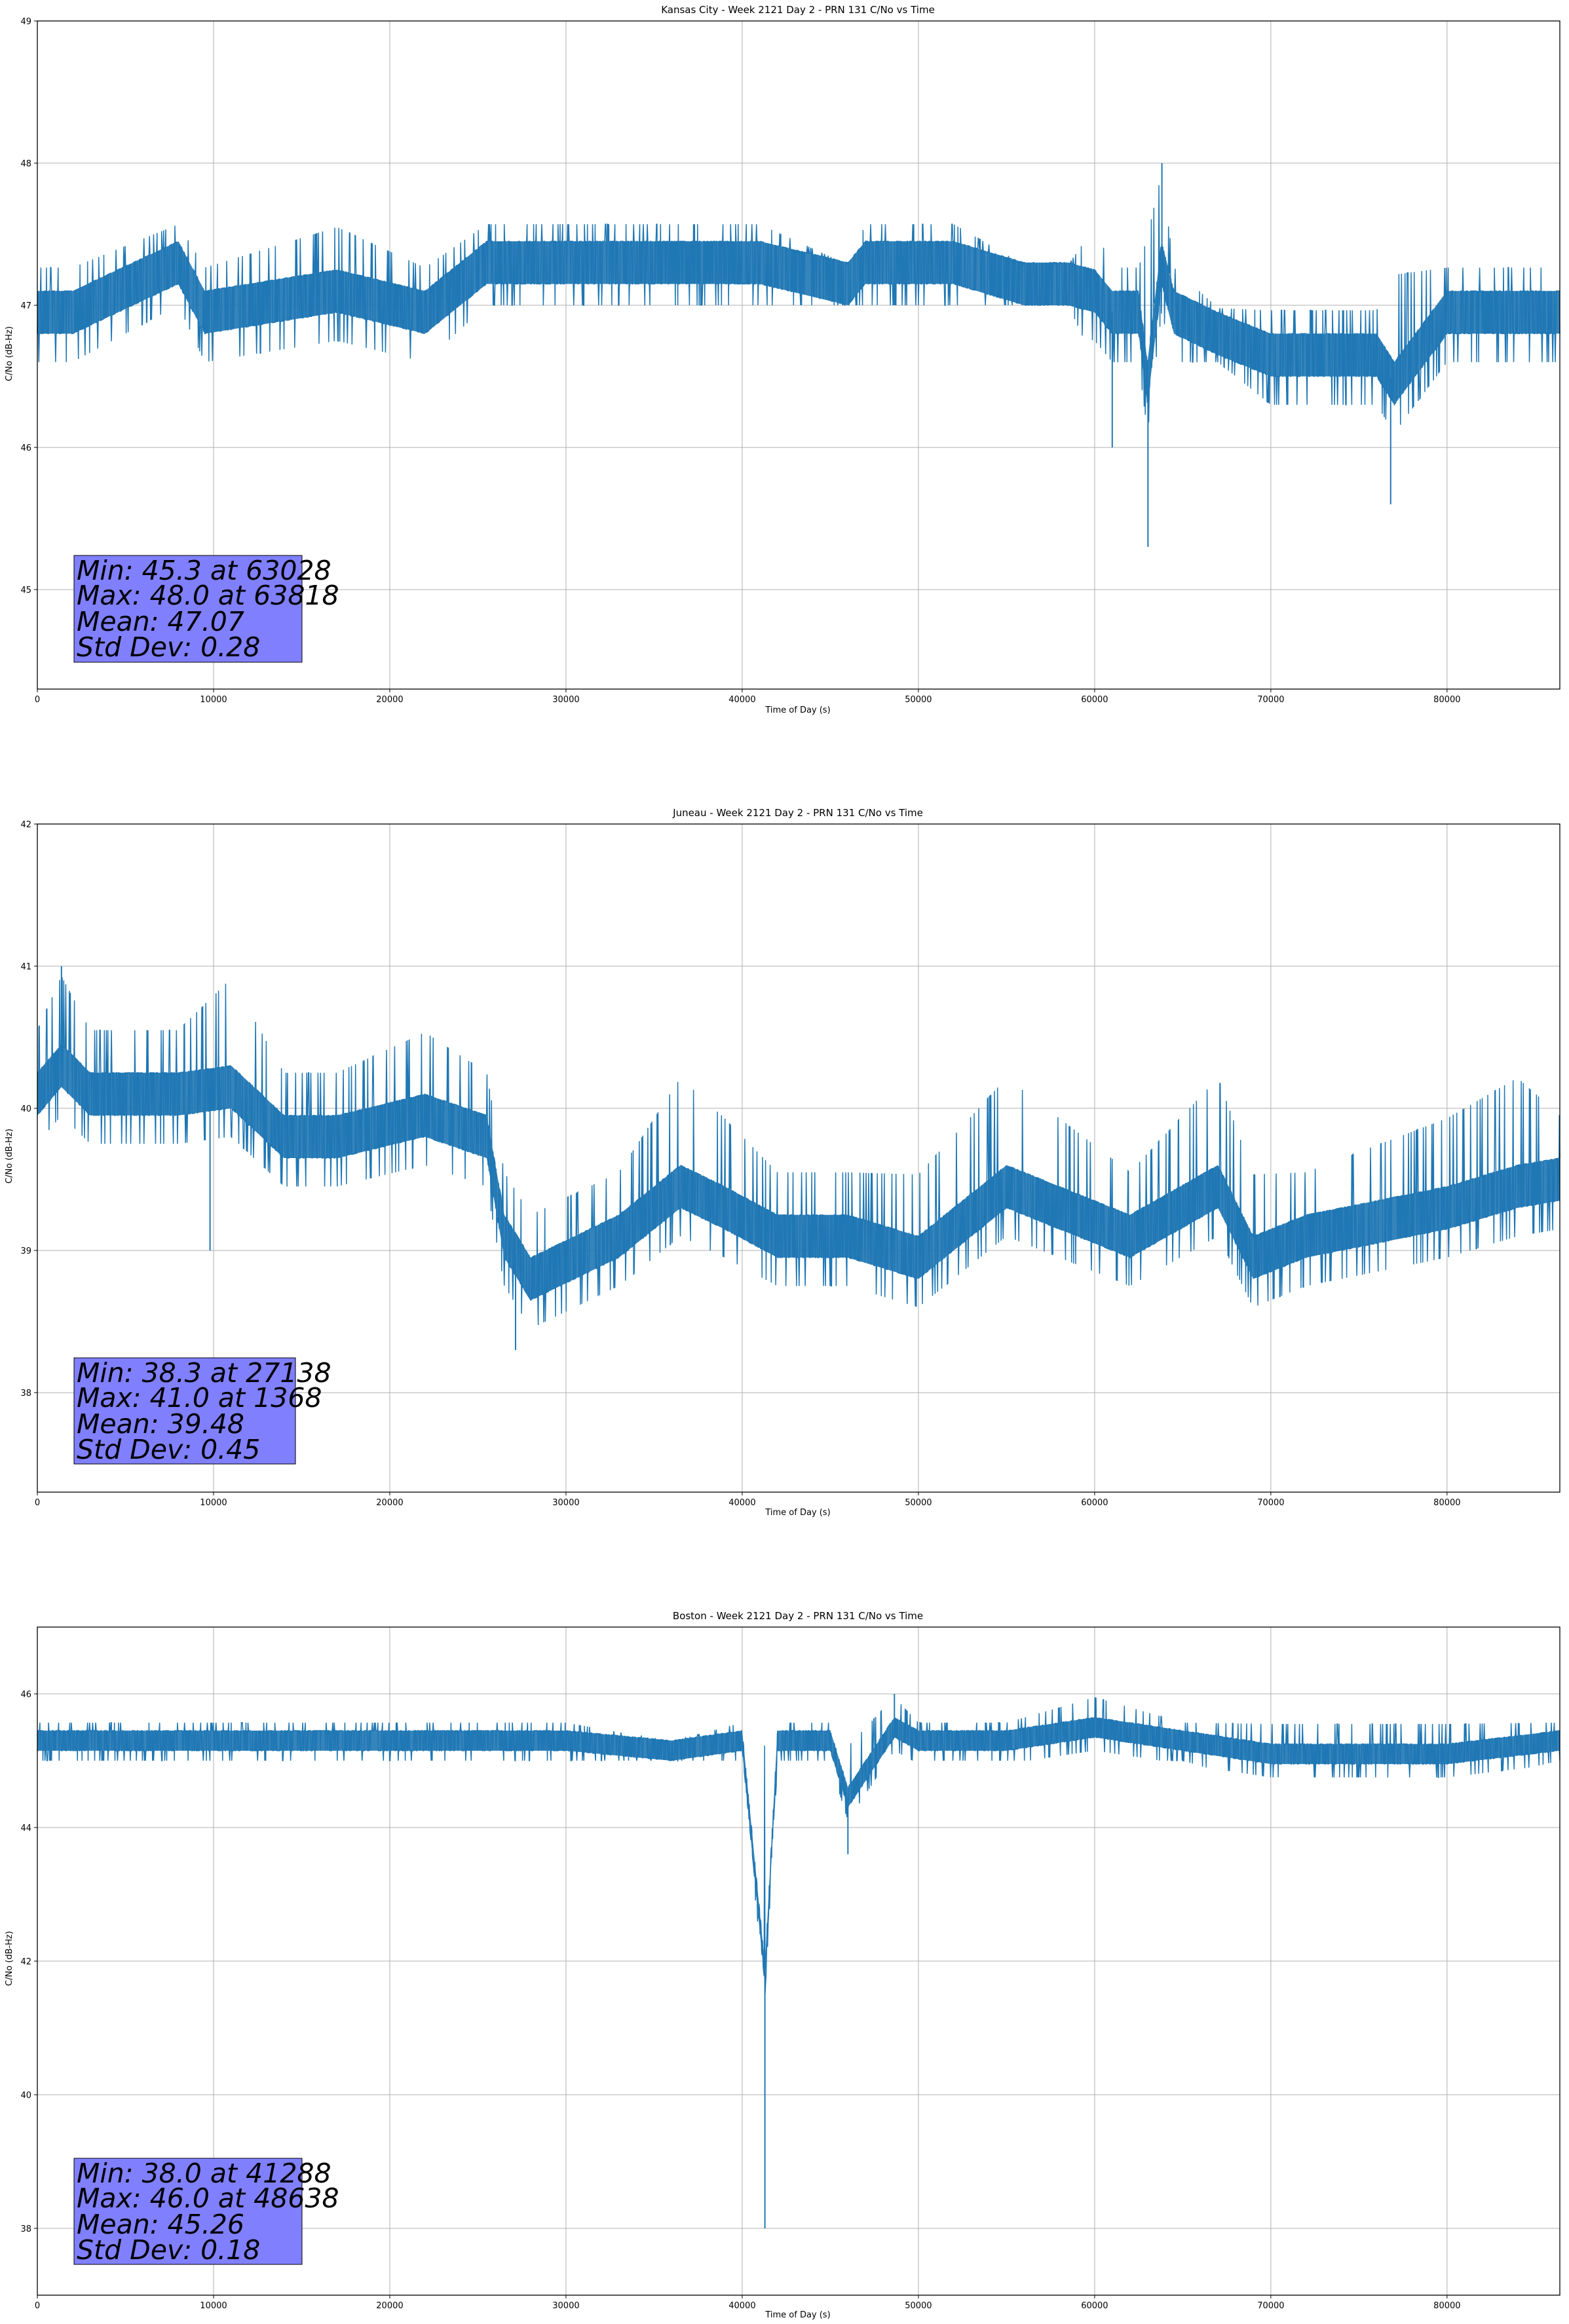 The width and height of the screenshot is (1569, 2324). What do you see at coordinates (204, 2173) in the screenshot?
I see `stats-min: Min: 38.0 at 41288` at bounding box center [204, 2173].